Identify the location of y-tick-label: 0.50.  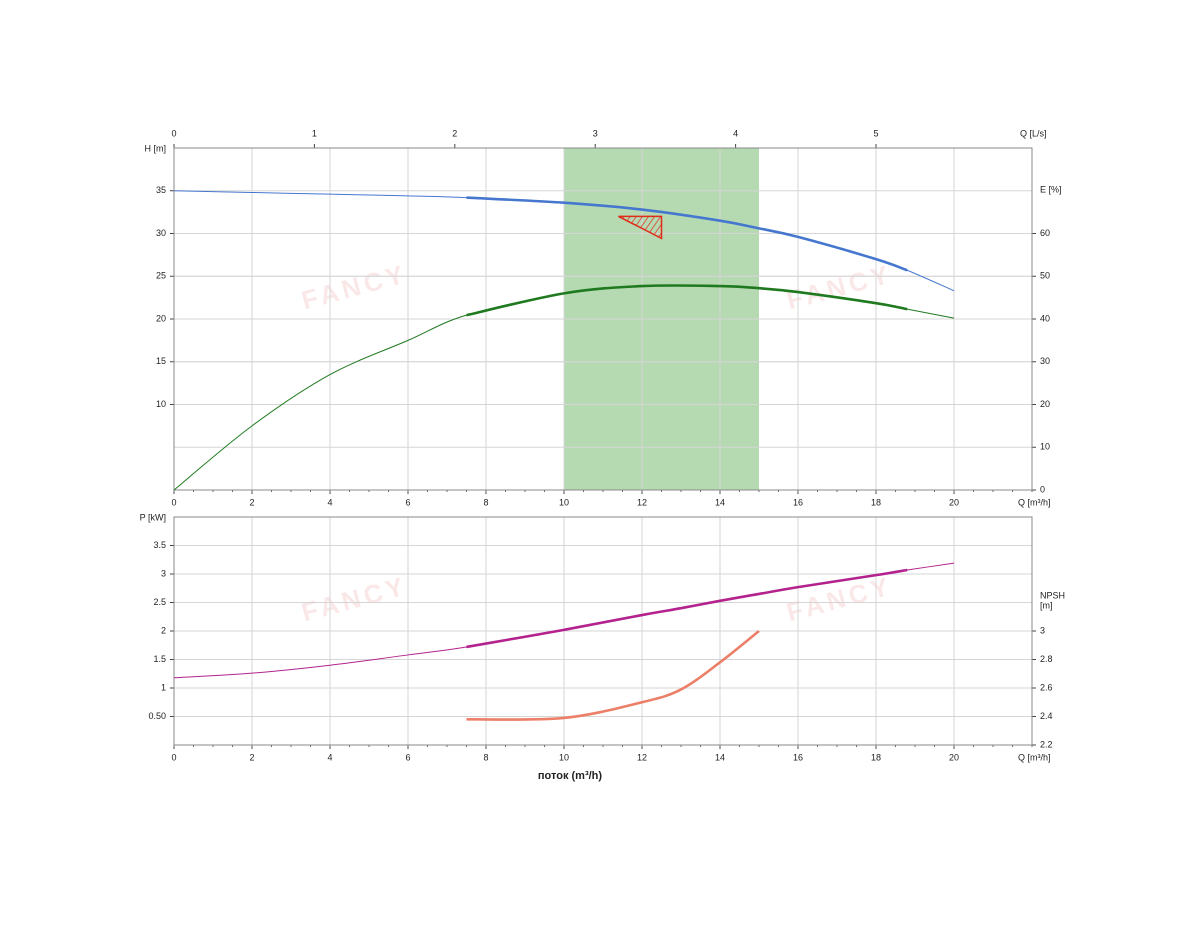
(157, 716).